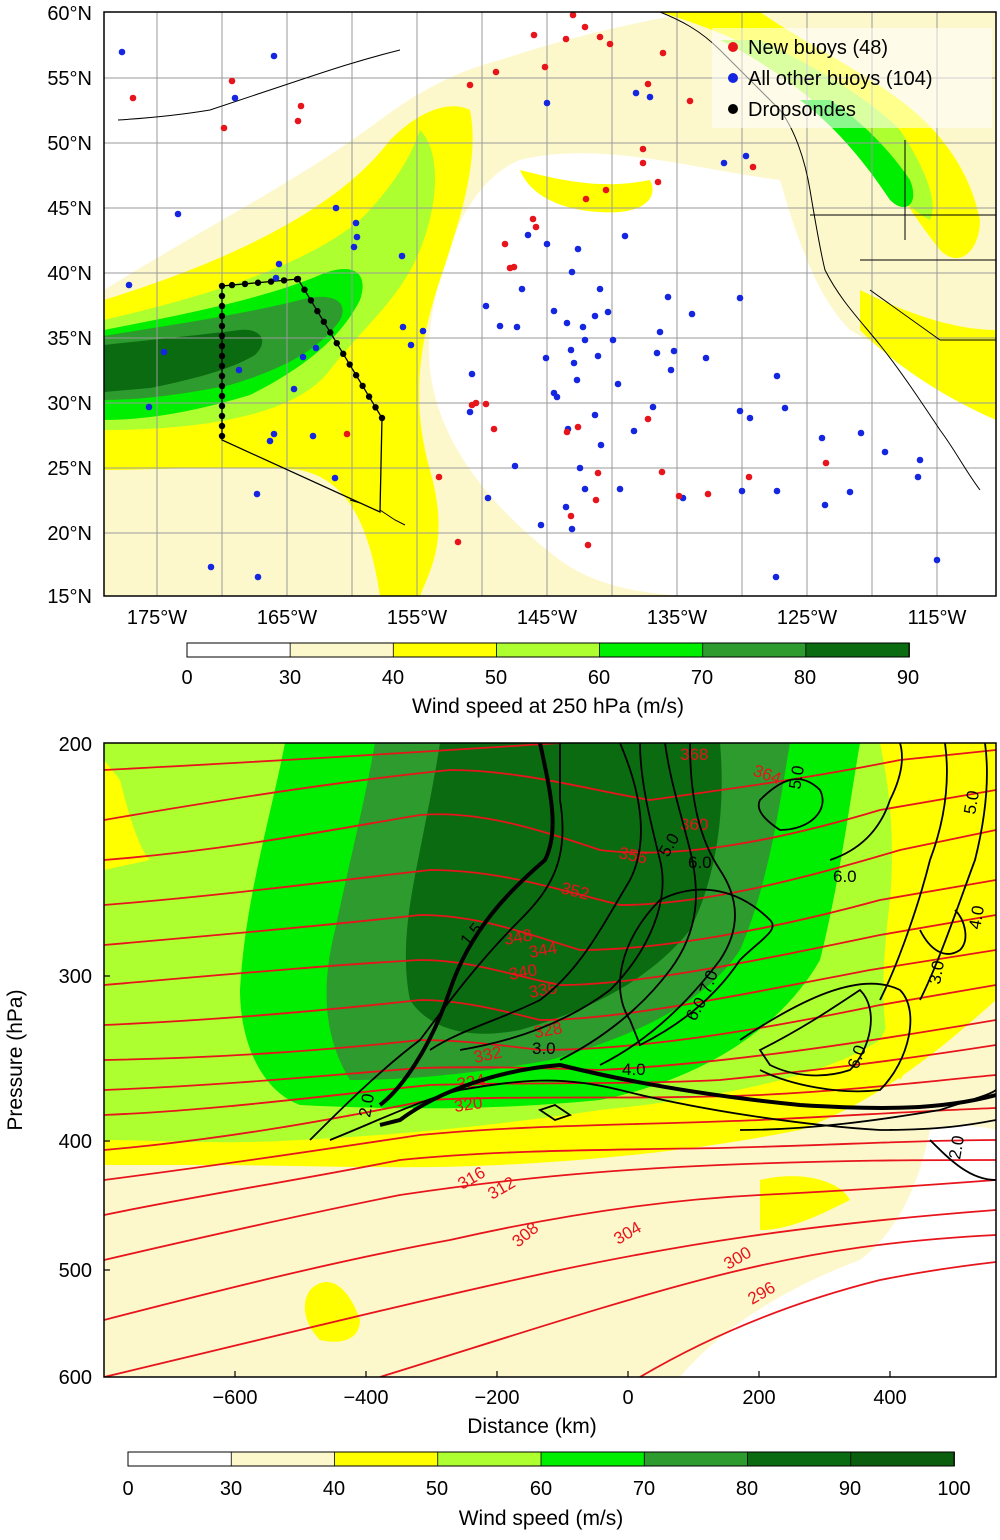 Image resolution: width=1000 pixels, height=1540 pixels. I want to click on map-colorbar-swatches, so click(548, 650).